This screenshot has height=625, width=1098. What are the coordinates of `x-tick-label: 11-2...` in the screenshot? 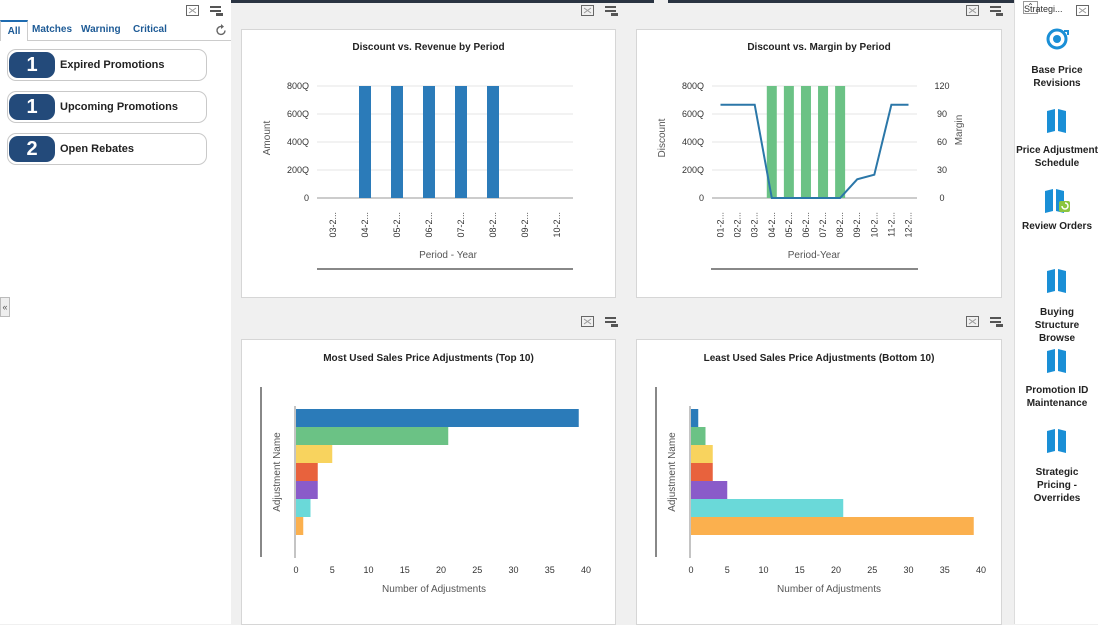 It's located at (891, 224).